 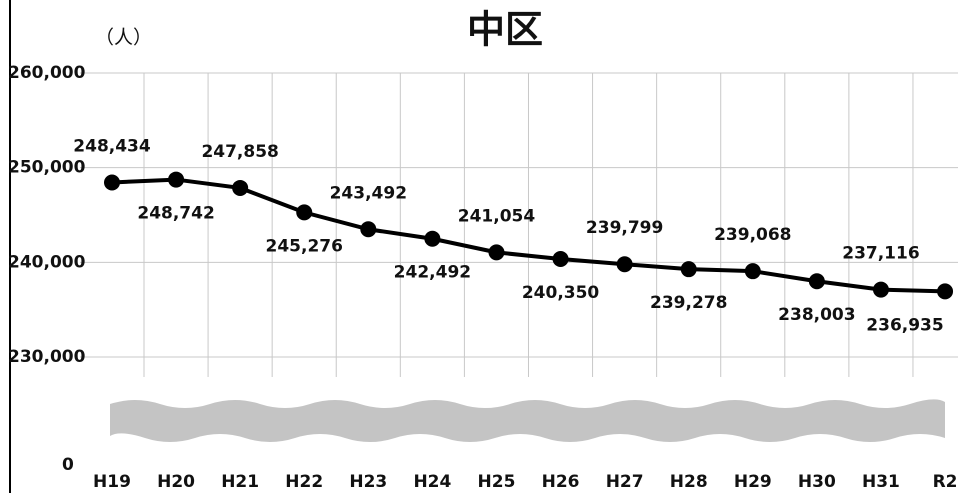 I want to click on x-tick-label: H28, so click(x=689, y=482).